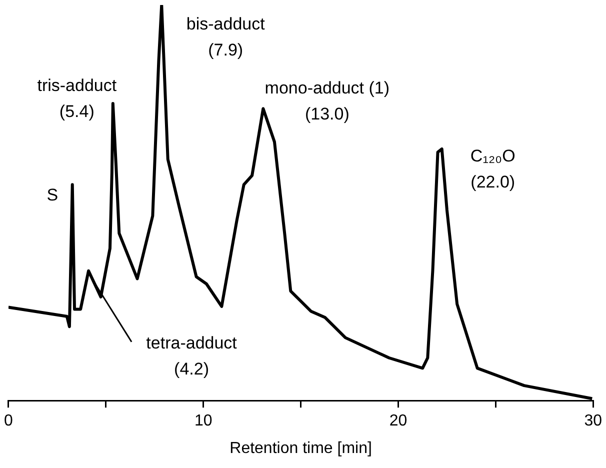 The height and width of the screenshot is (468, 606). I want to click on x-axis-title: Retention time [min], so click(301, 448).